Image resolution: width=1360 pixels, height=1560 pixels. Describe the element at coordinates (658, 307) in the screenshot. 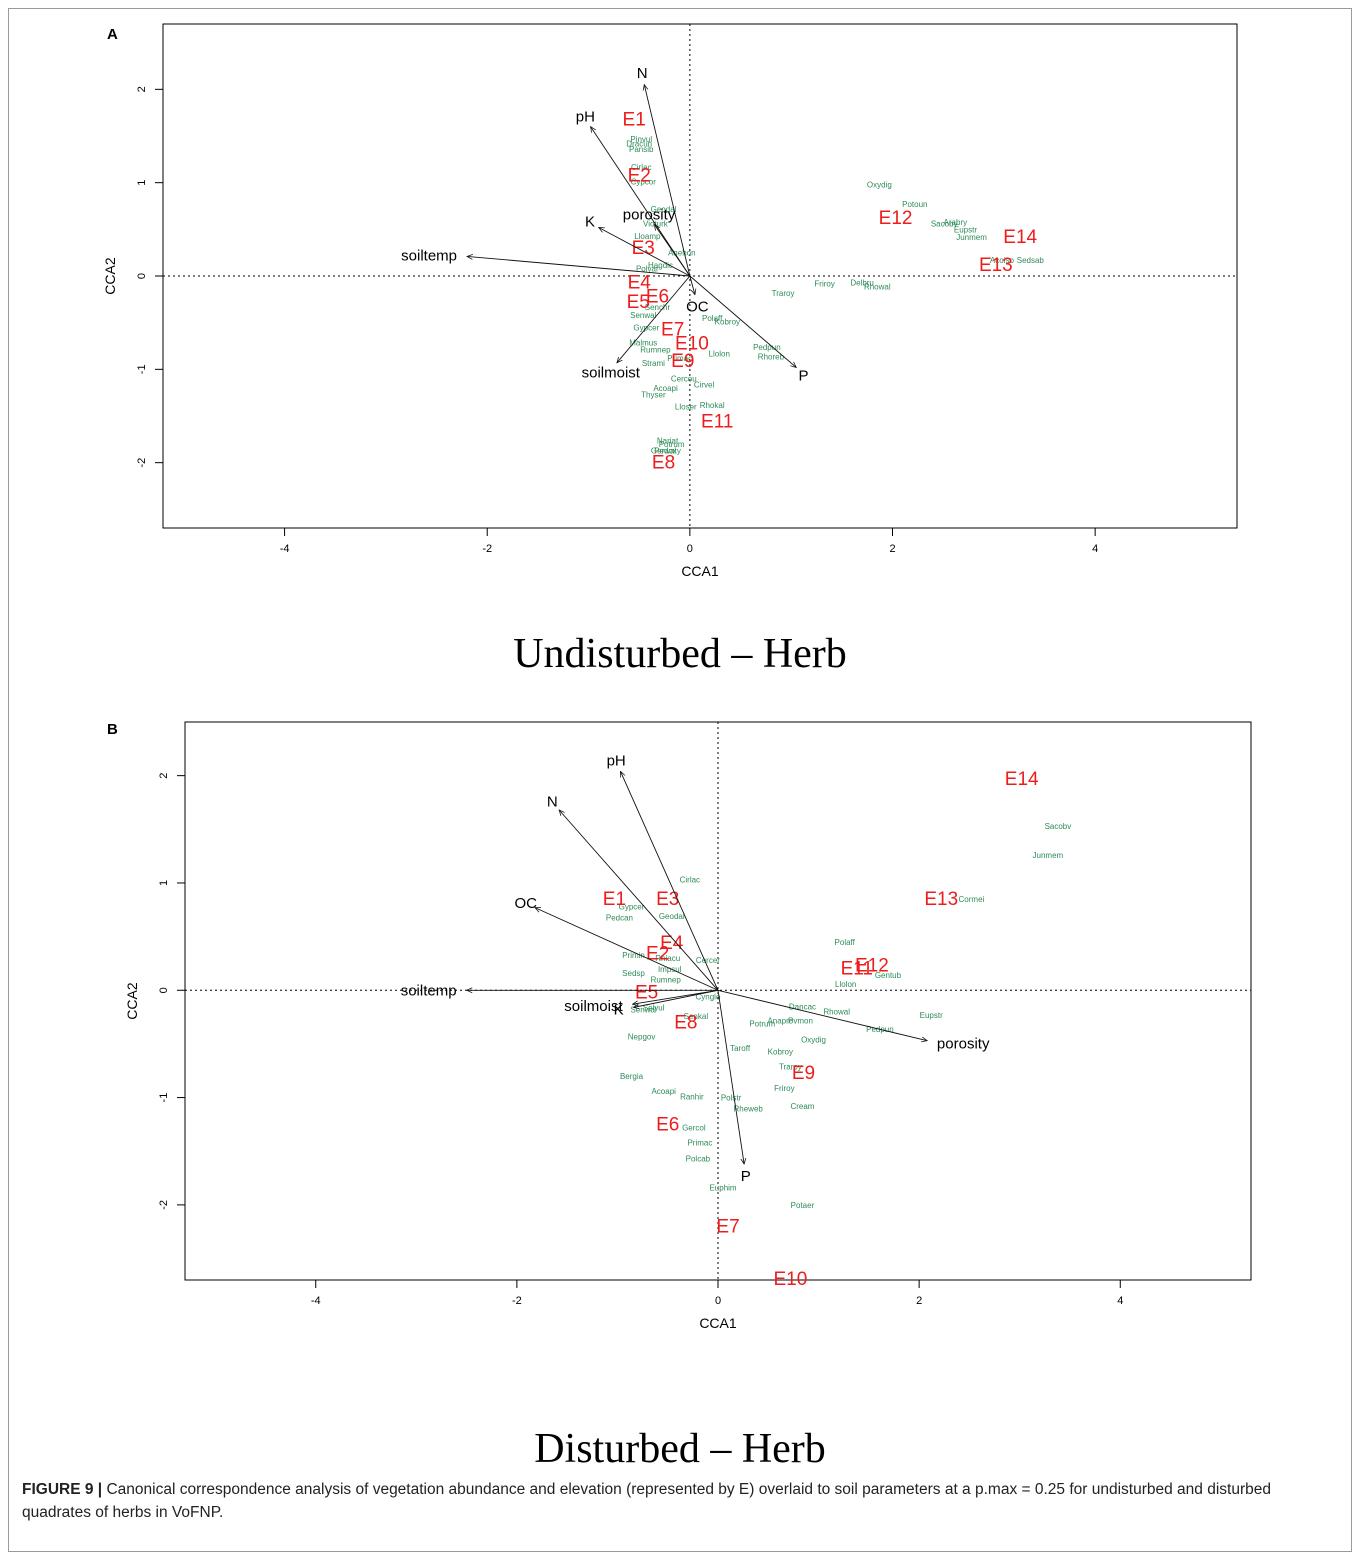

I see `species-label: Senchr` at that location.